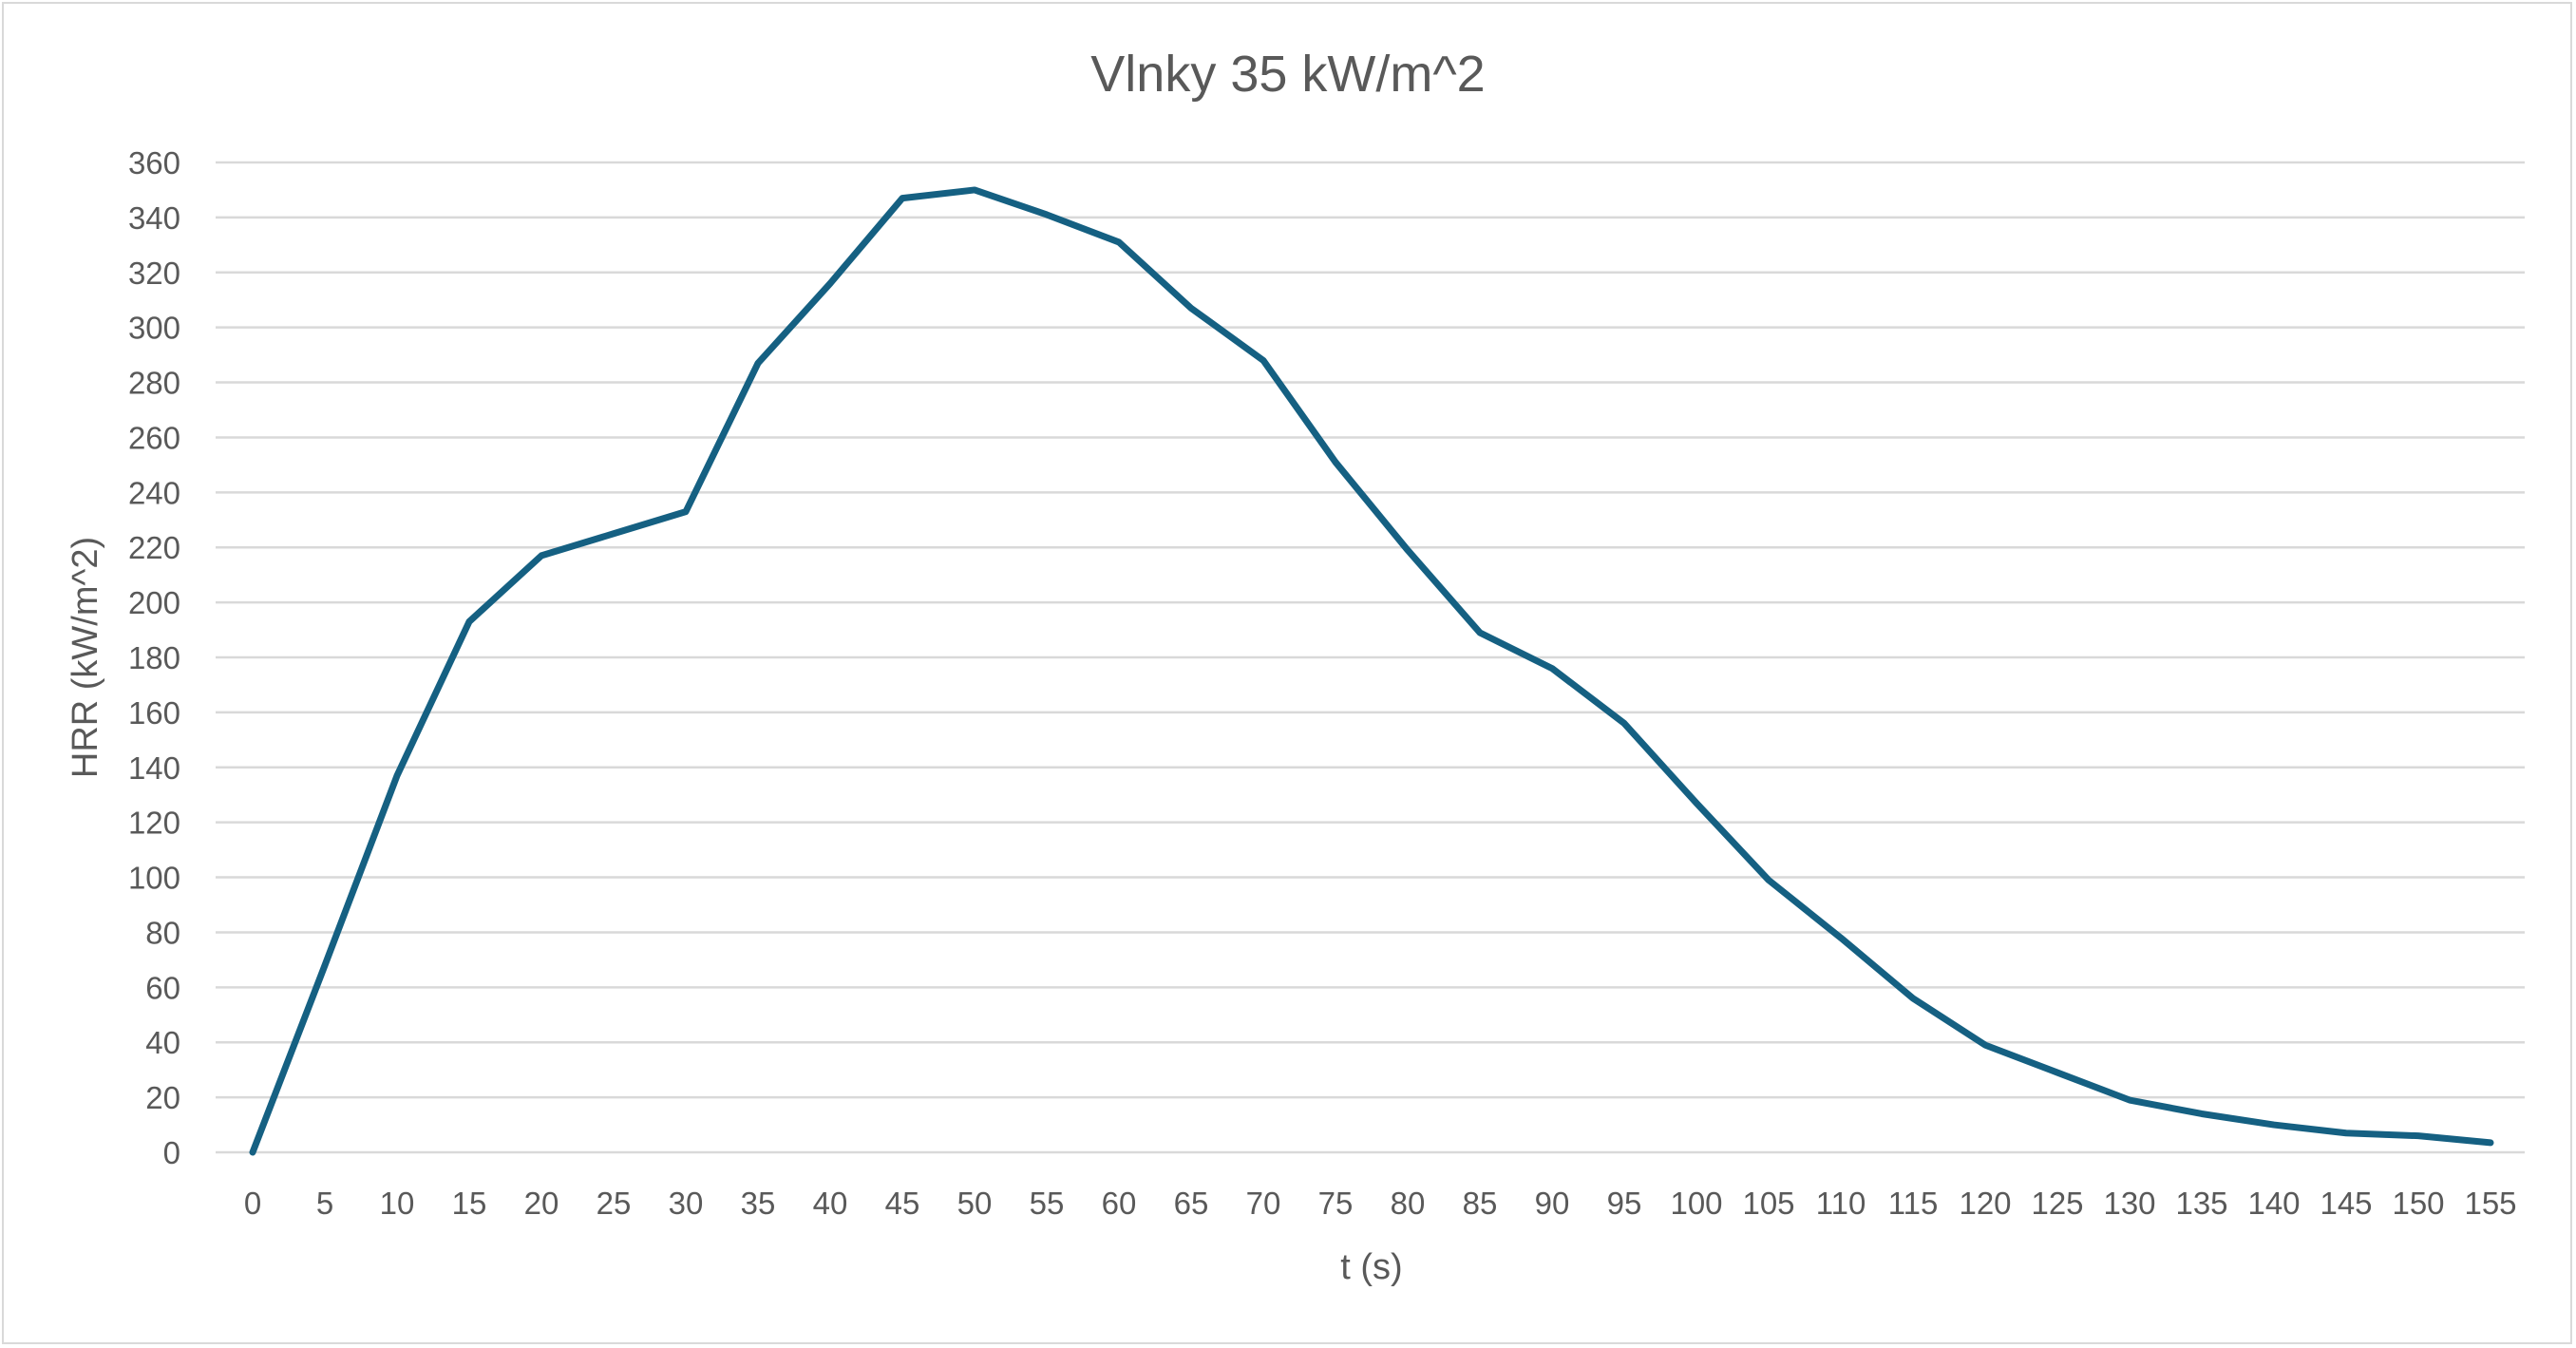 The width and height of the screenshot is (2576, 1348). I want to click on y-tick-label: 280, so click(154, 383).